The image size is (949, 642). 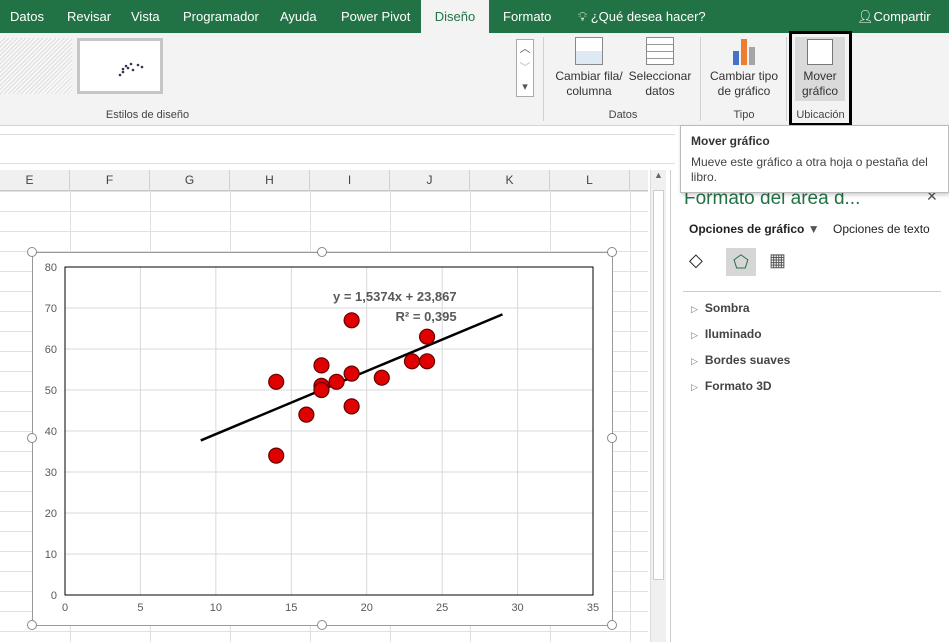 What do you see at coordinates (932, 196) in the screenshot?
I see `close-icon: ✕` at bounding box center [932, 196].